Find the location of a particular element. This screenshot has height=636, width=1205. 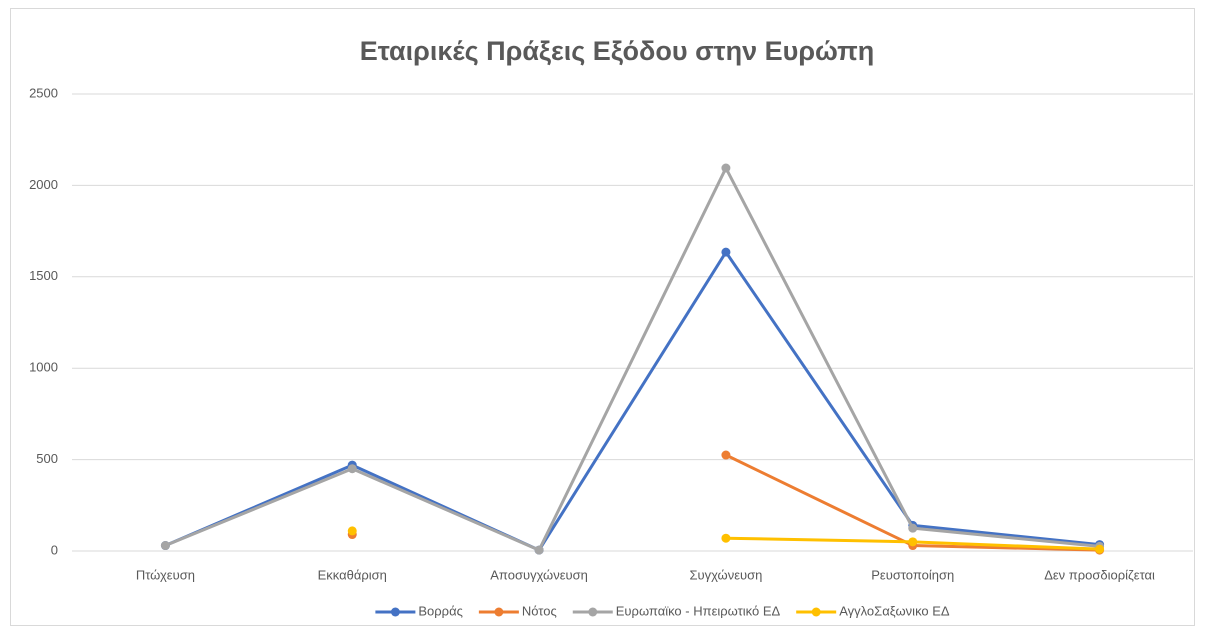

legend-label: Ευρωπαϊκο - Ηπειρωτικό ΕΔ is located at coordinates (698, 610).